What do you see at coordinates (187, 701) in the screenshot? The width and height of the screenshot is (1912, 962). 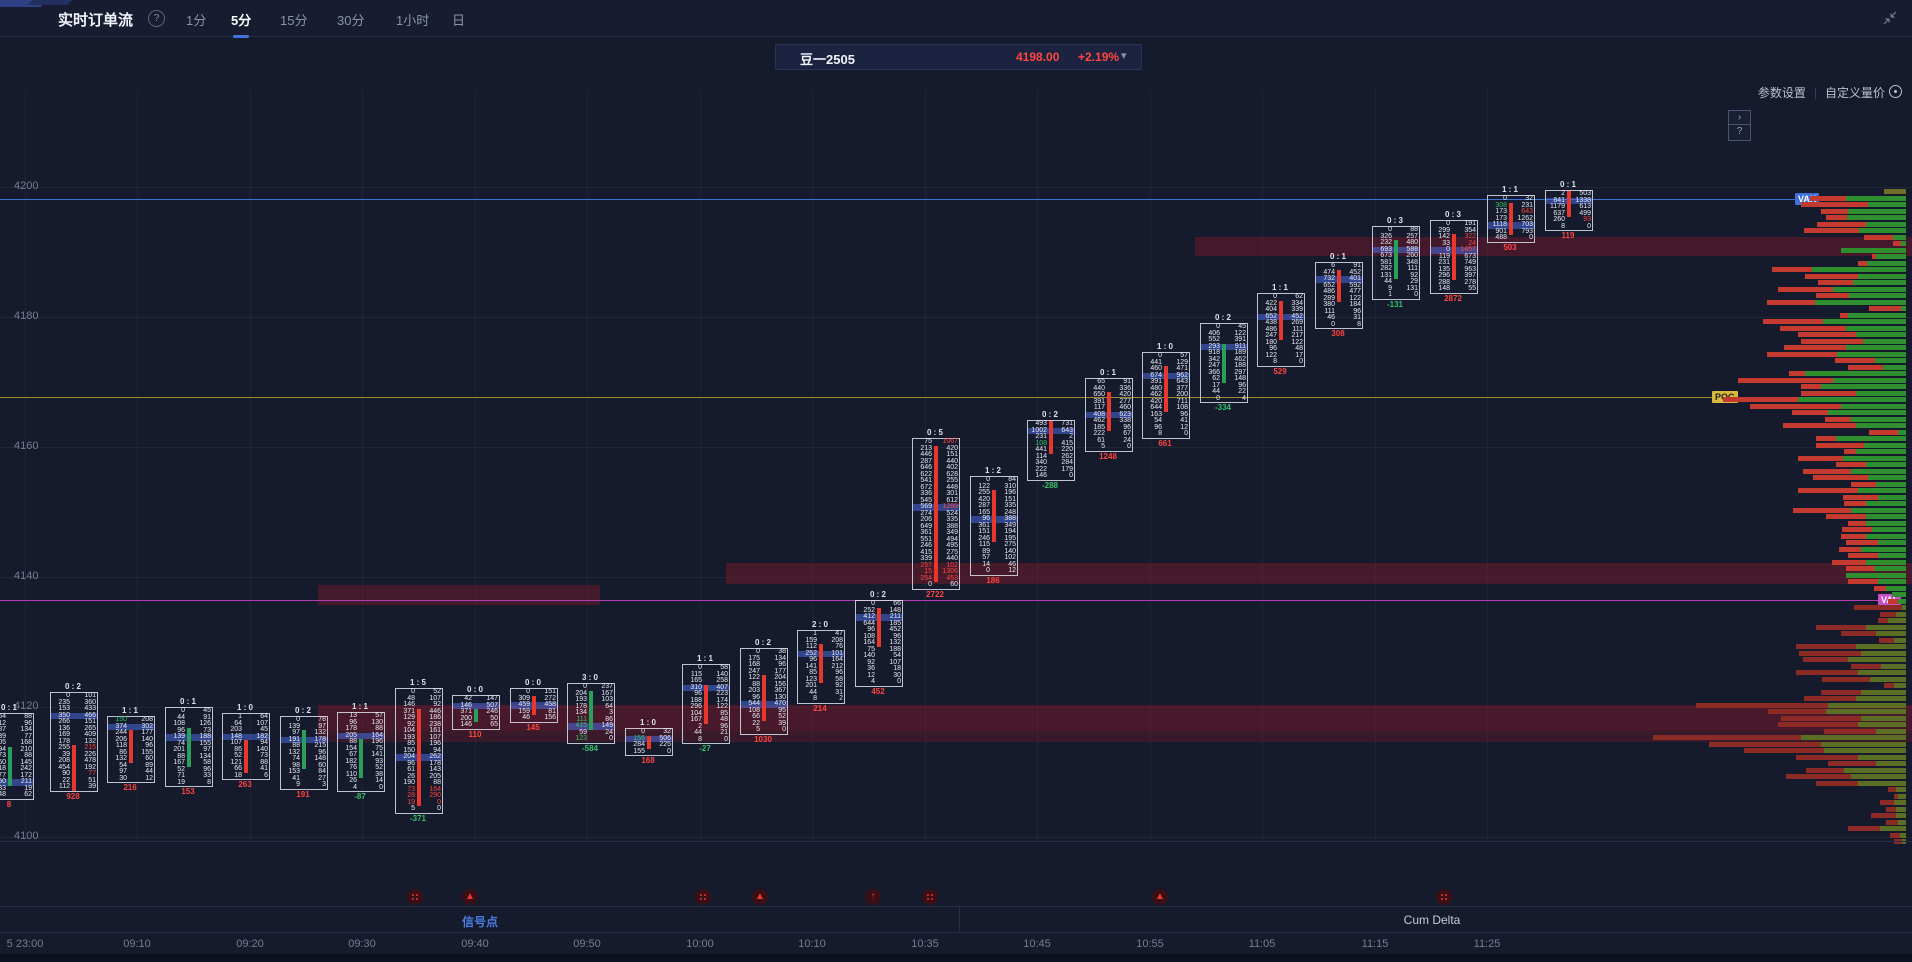 I see `candle-header: 0 : 1` at bounding box center [187, 701].